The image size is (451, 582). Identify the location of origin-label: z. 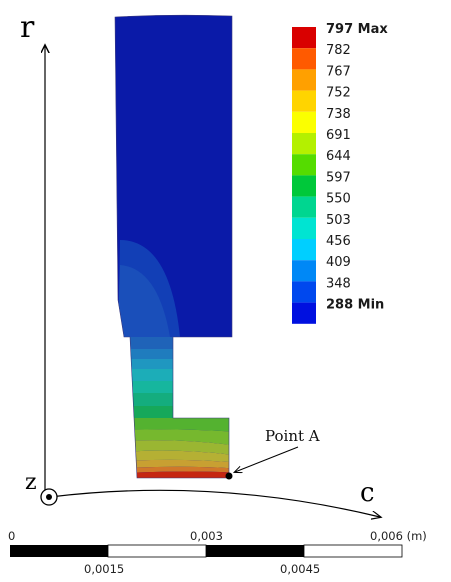
(31, 482).